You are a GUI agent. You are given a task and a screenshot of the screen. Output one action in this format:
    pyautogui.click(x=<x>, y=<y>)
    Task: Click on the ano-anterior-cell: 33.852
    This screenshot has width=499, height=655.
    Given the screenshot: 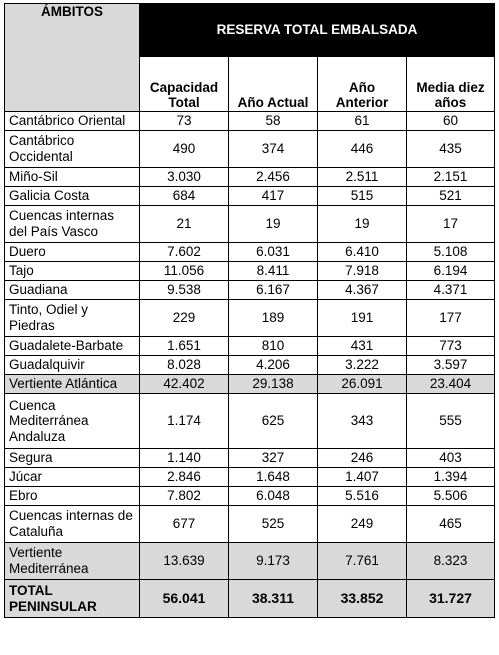 What is the action you would take?
    pyautogui.click(x=362, y=598)
    